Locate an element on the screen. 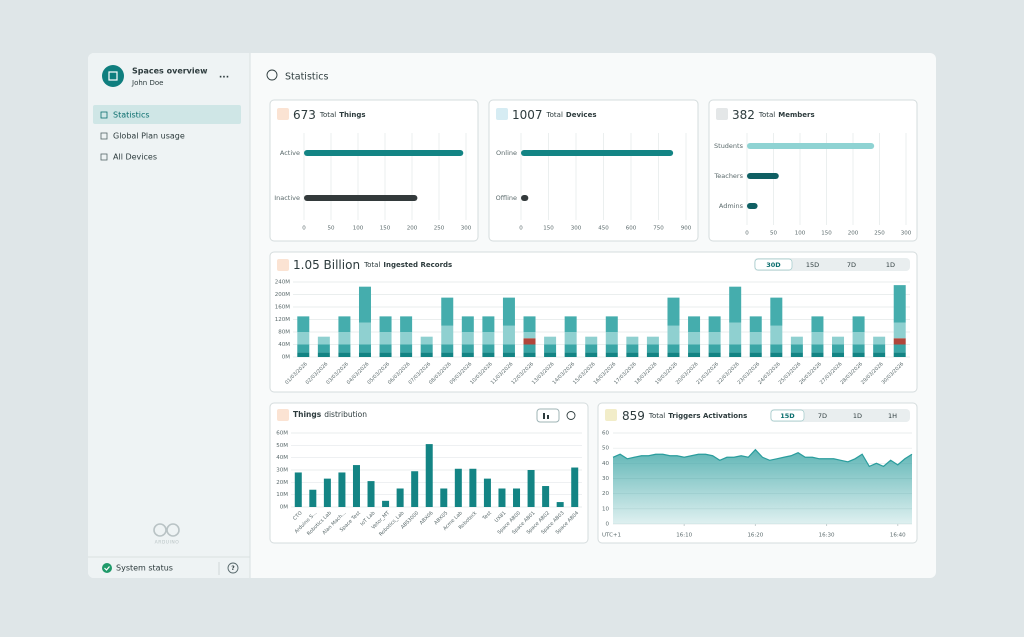 This screenshot has width=1024, height=637. y-tick-label: 30 is located at coordinates (605, 479).